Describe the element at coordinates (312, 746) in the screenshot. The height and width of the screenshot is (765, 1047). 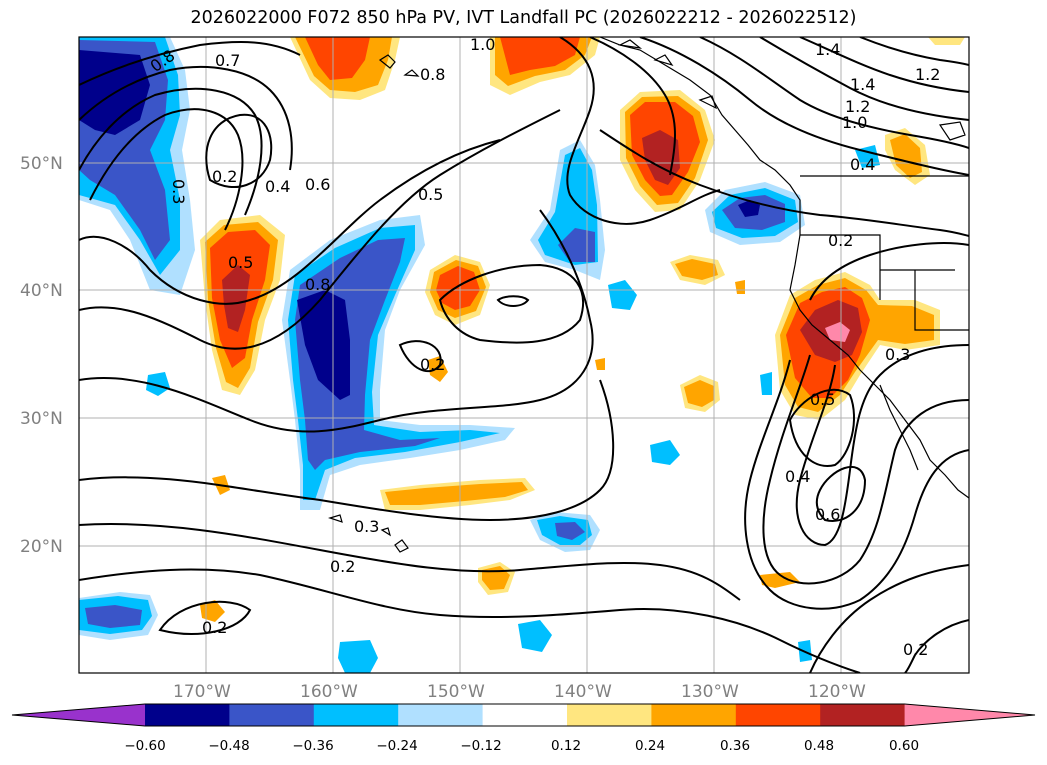
I see `colorbar-tick-label: −0.36` at that location.